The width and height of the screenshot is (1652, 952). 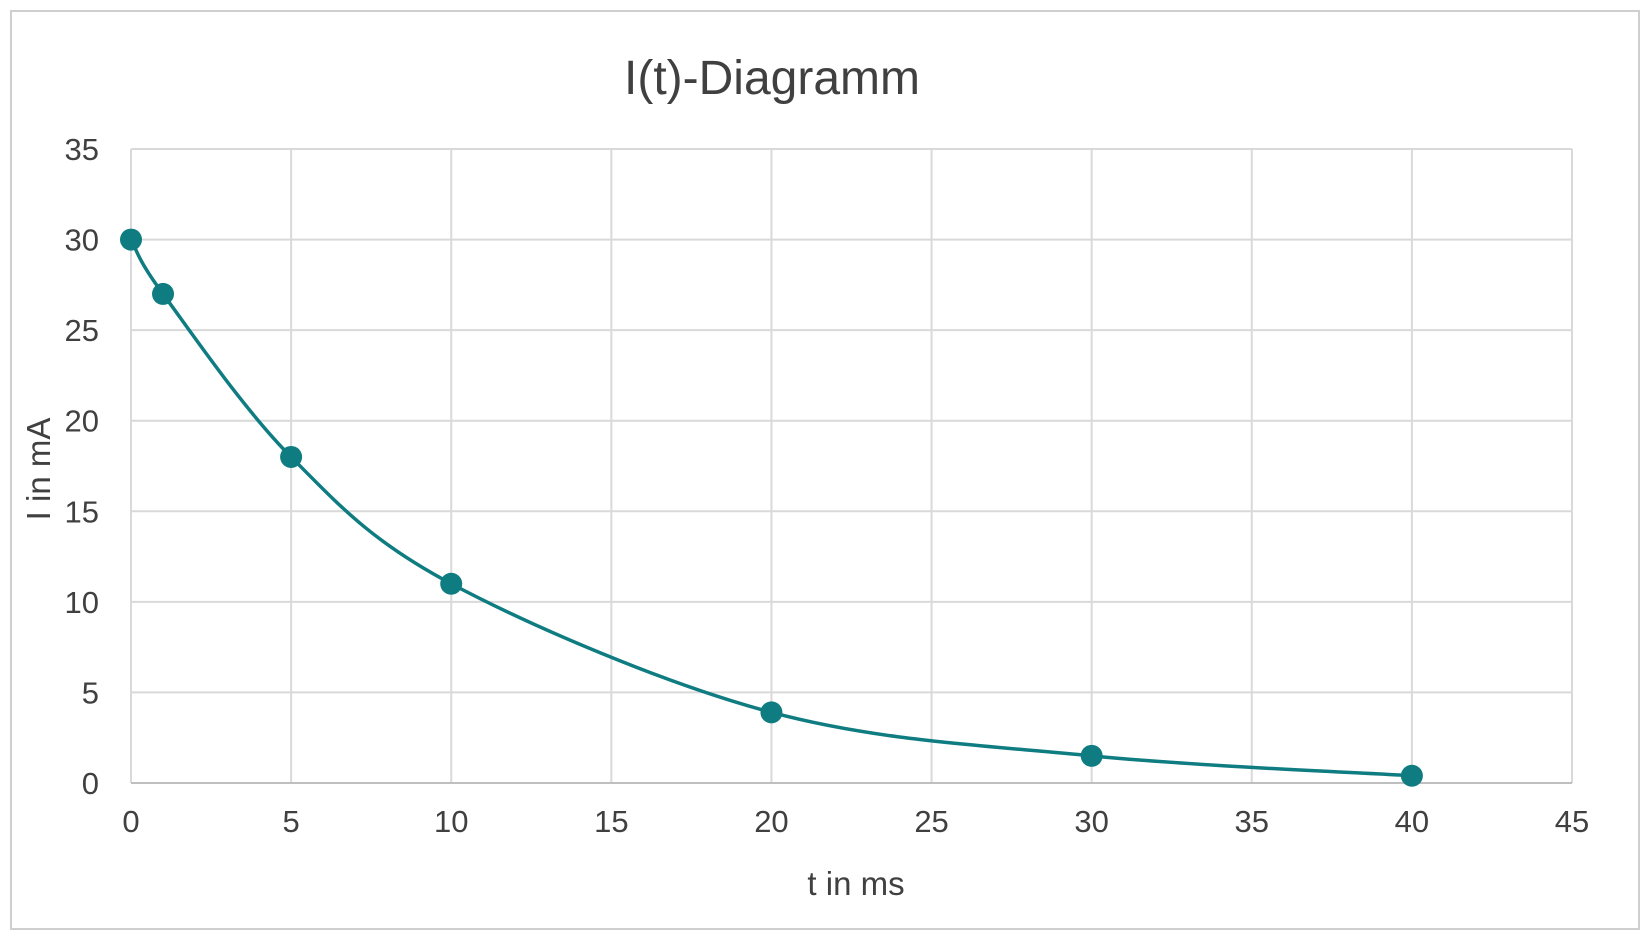 What do you see at coordinates (90, 692) in the screenshot?
I see `y-tick-label: 5` at bounding box center [90, 692].